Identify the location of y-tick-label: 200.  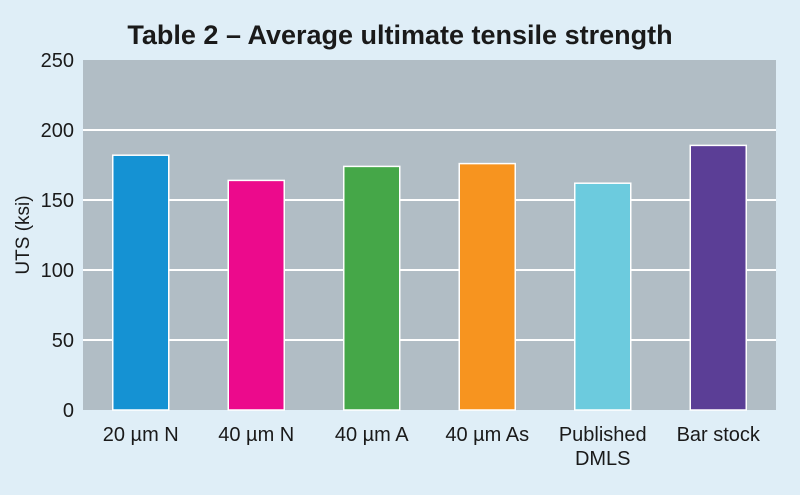
(57, 131).